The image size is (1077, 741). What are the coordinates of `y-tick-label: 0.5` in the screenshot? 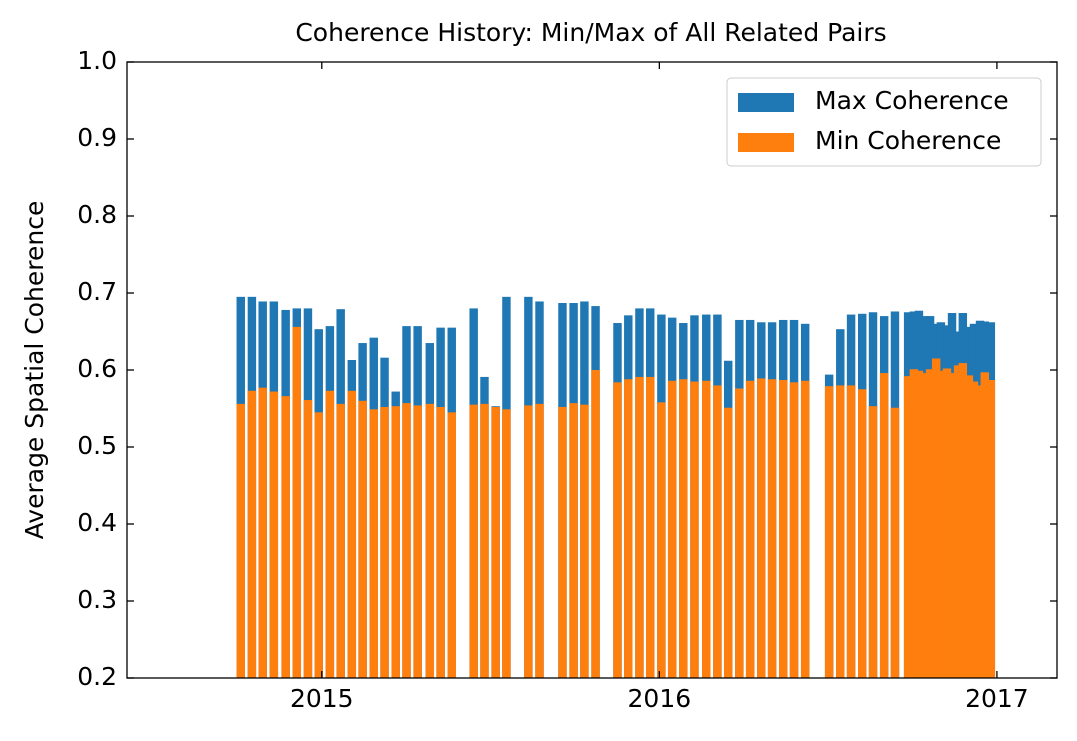 It's located at (97, 445).